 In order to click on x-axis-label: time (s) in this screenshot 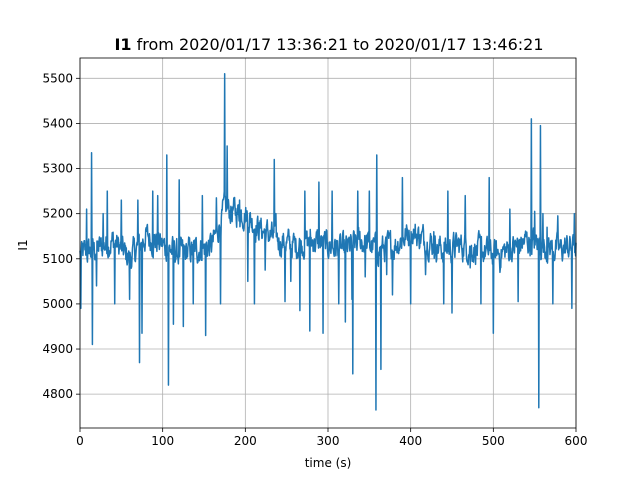, I will do `click(328, 463)`.